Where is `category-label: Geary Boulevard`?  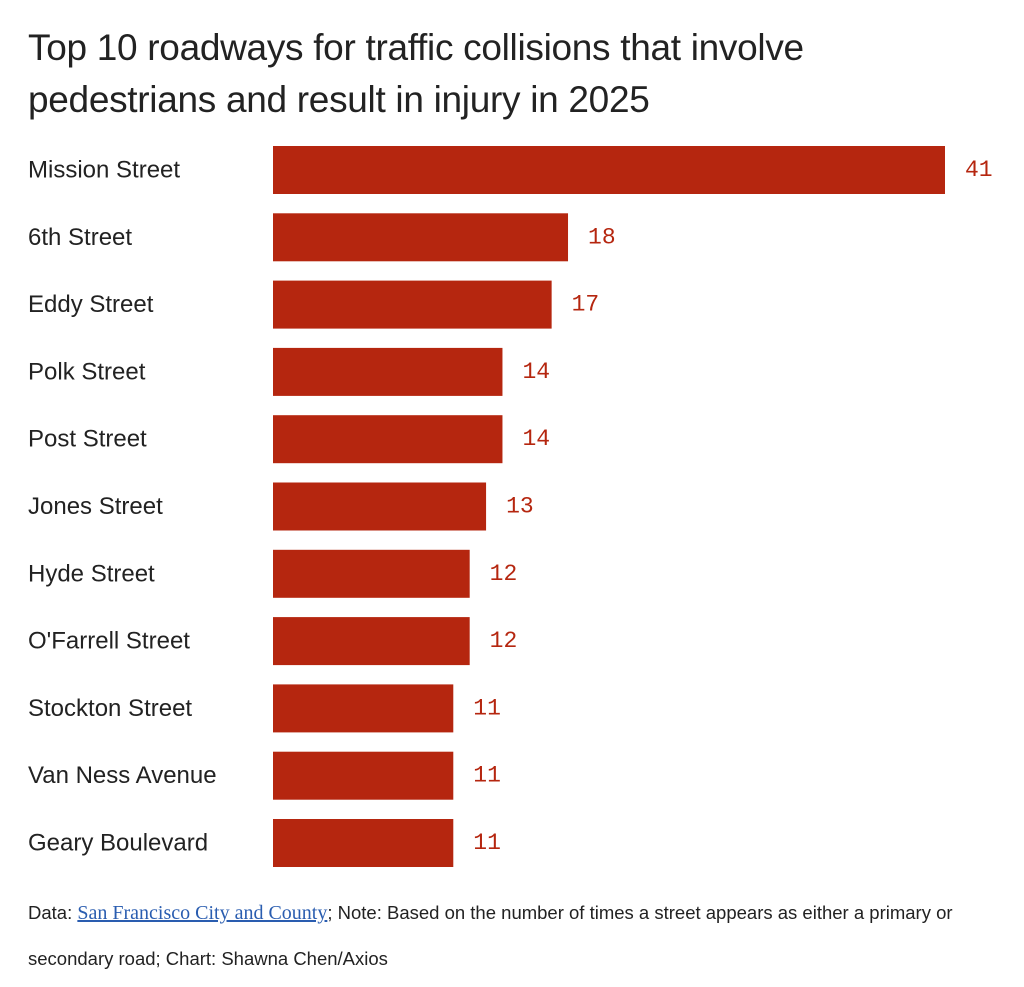
category-label: Geary Boulevard is located at coordinates (118, 843).